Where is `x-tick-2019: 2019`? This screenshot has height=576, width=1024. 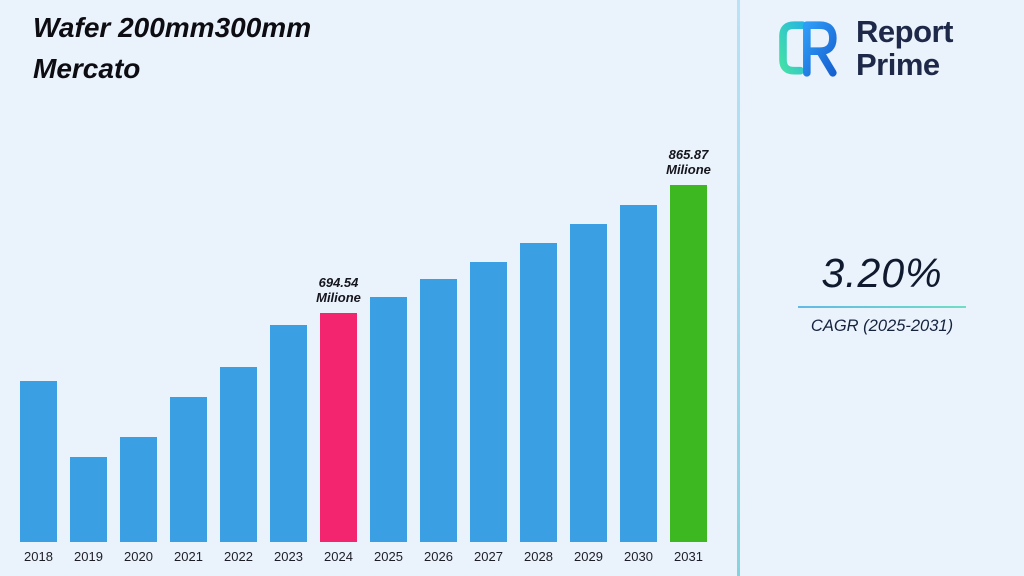
x-tick-2019: 2019 is located at coordinates (88, 556).